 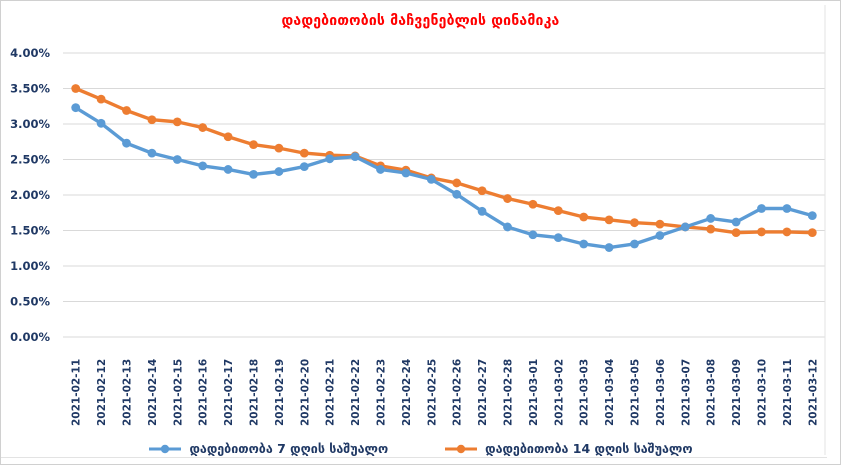 I want to click on x-axis-tick-label: 2021-02-24, so click(x=407, y=392).